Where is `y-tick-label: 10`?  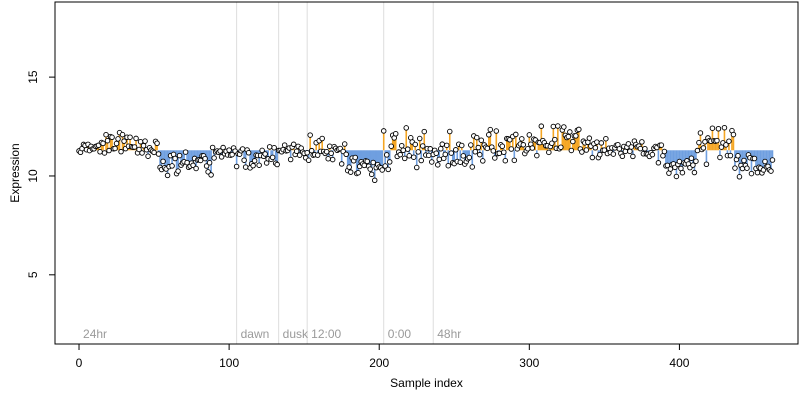 y-tick-label: 10 is located at coordinates (33, 176).